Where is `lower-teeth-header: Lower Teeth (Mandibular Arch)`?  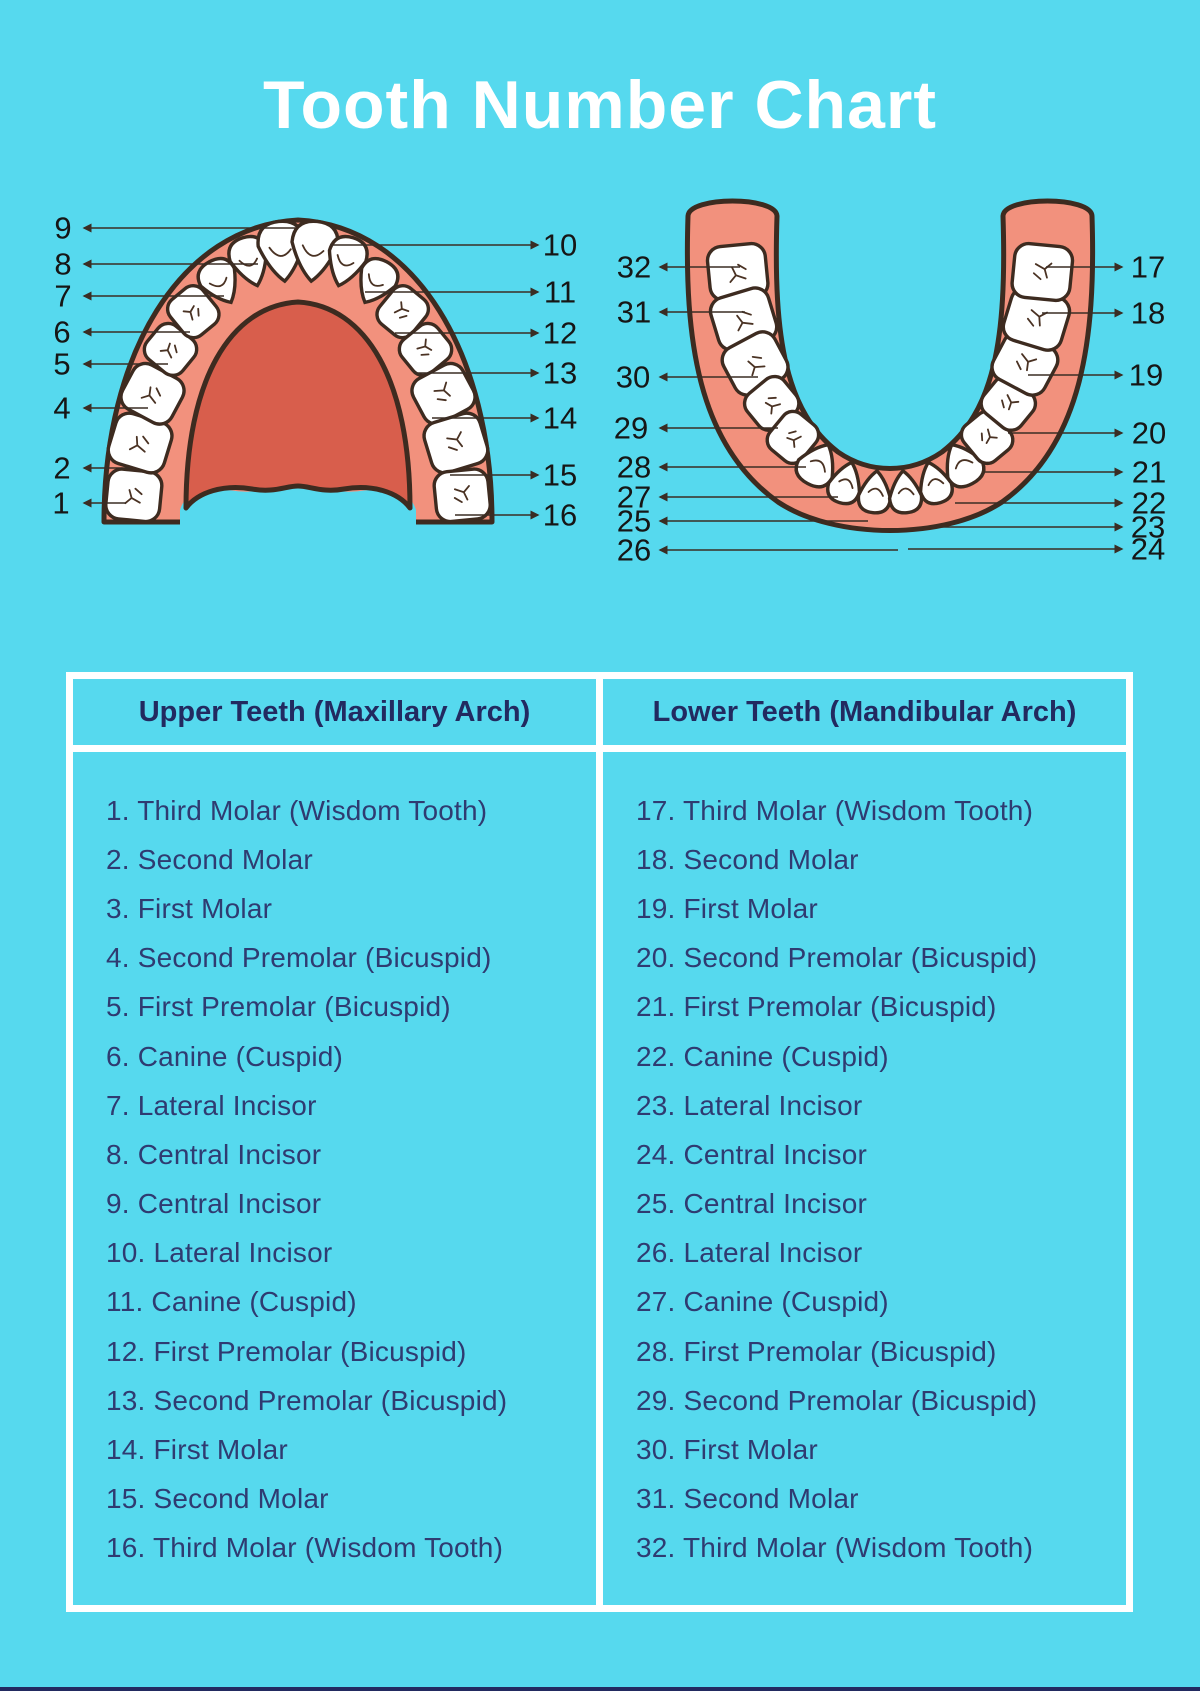 lower-teeth-header: Lower Teeth (Mandibular Arch) is located at coordinates (864, 712).